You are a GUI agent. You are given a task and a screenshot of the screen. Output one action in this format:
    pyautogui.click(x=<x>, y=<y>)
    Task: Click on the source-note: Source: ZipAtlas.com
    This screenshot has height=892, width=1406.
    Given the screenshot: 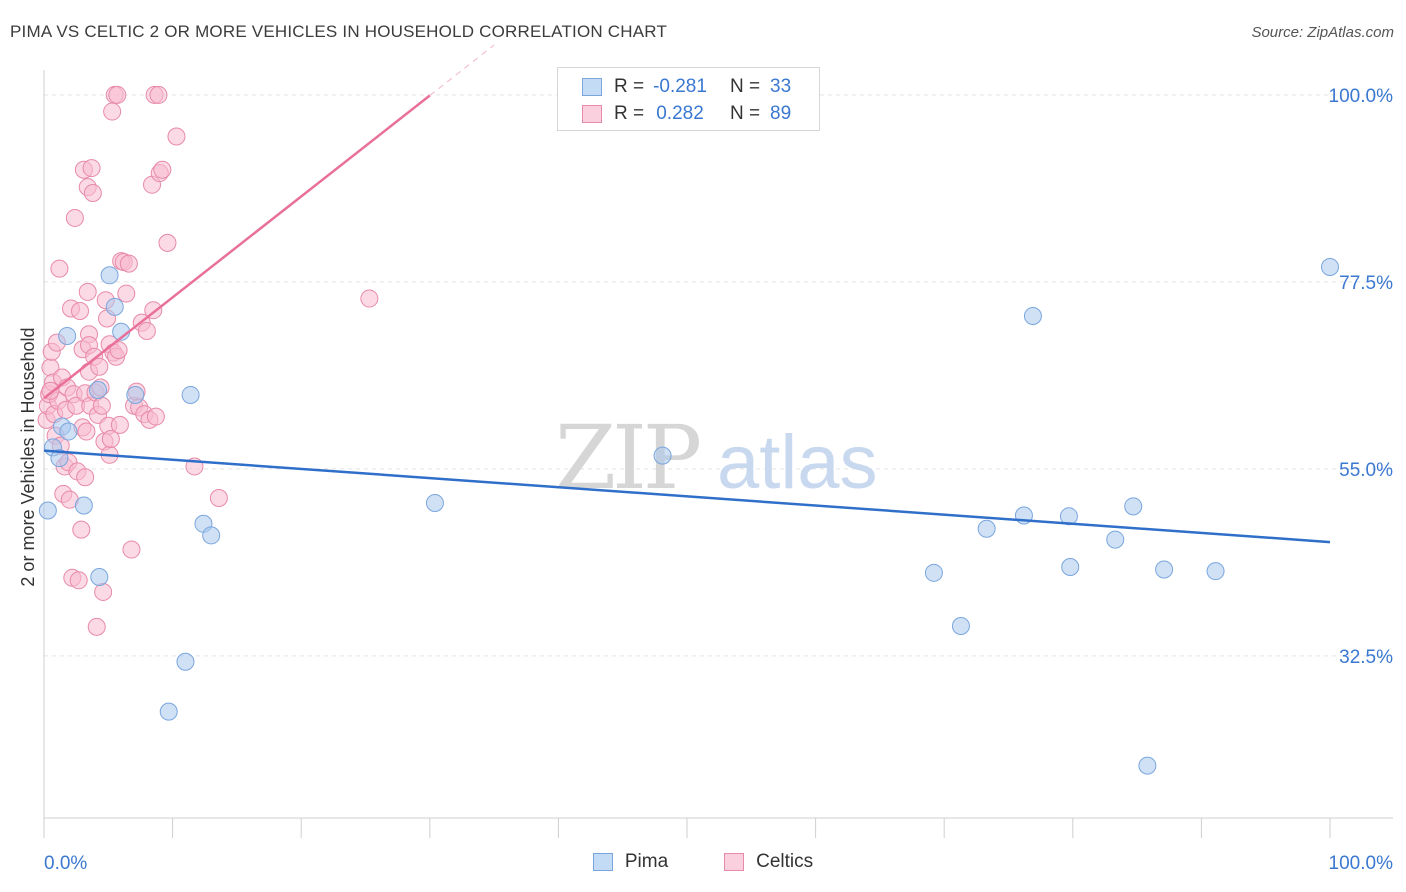 What is the action you would take?
    pyautogui.click(x=1322, y=32)
    